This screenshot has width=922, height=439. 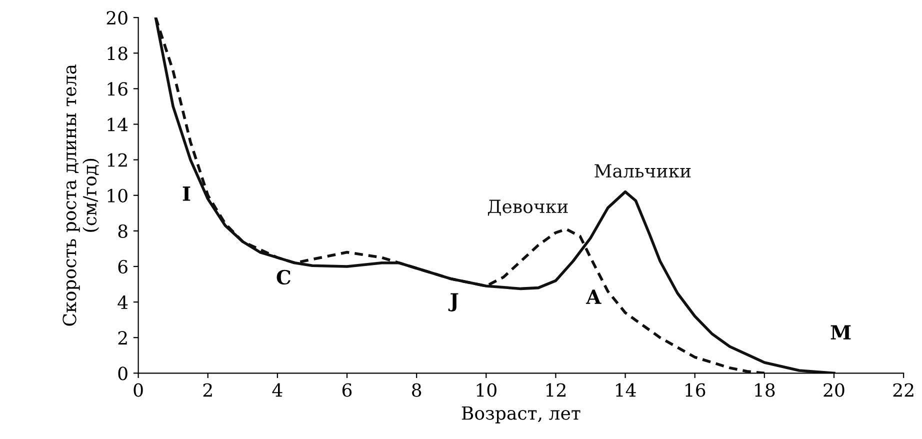 What do you see at coordinates (186, 193) in the screenshot?
I see `annotation: I` at bounding box center [186, 193].